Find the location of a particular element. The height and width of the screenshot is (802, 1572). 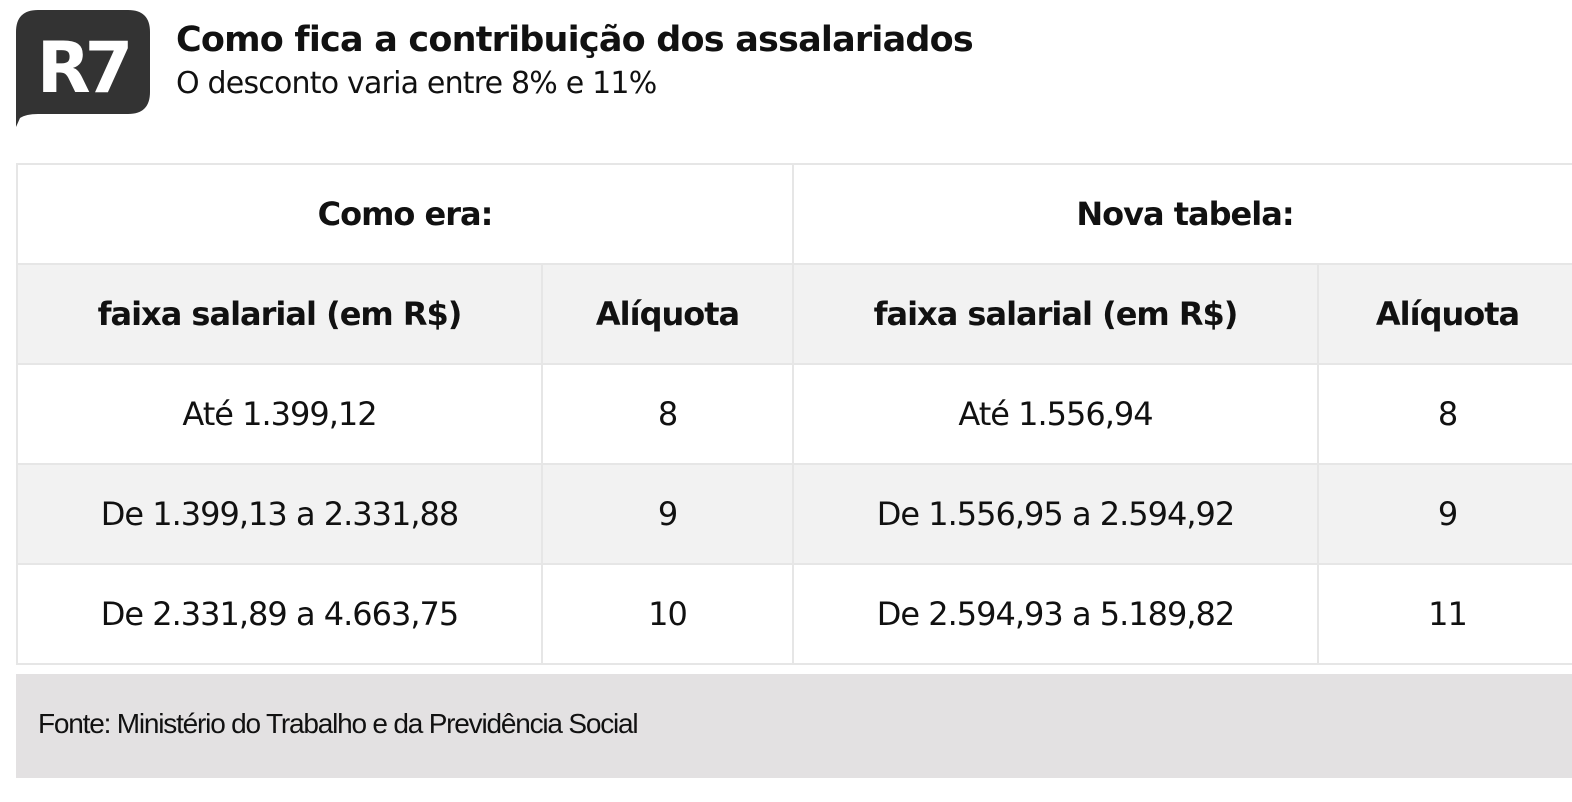

group-header-row: Como era: Nova tabela: is located at coordinates (794, 214).